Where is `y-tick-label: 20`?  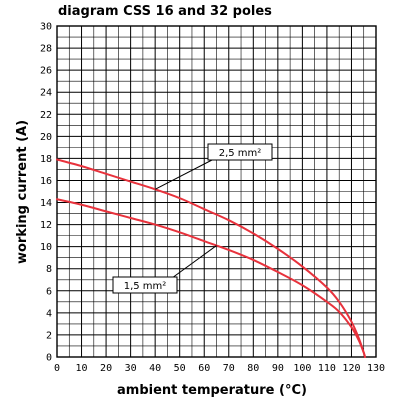
y-tick-label: 20 is located at coordinates (46, 137).